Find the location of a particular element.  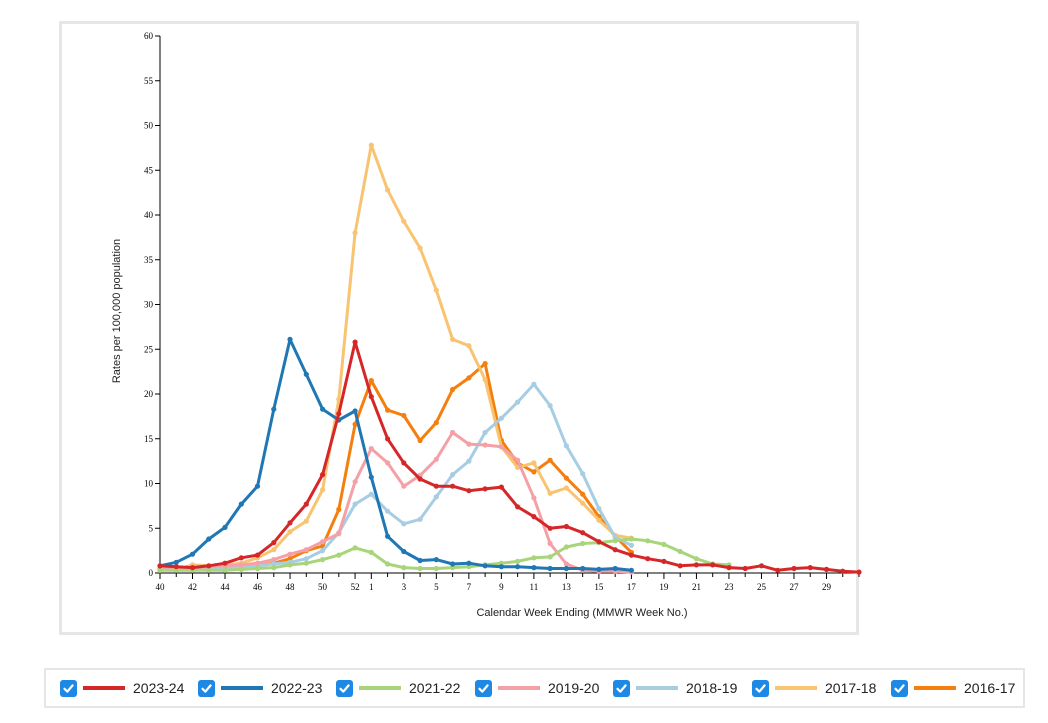

legend-item-2022-23: 2022-23 is located at coordinates (260, 688).